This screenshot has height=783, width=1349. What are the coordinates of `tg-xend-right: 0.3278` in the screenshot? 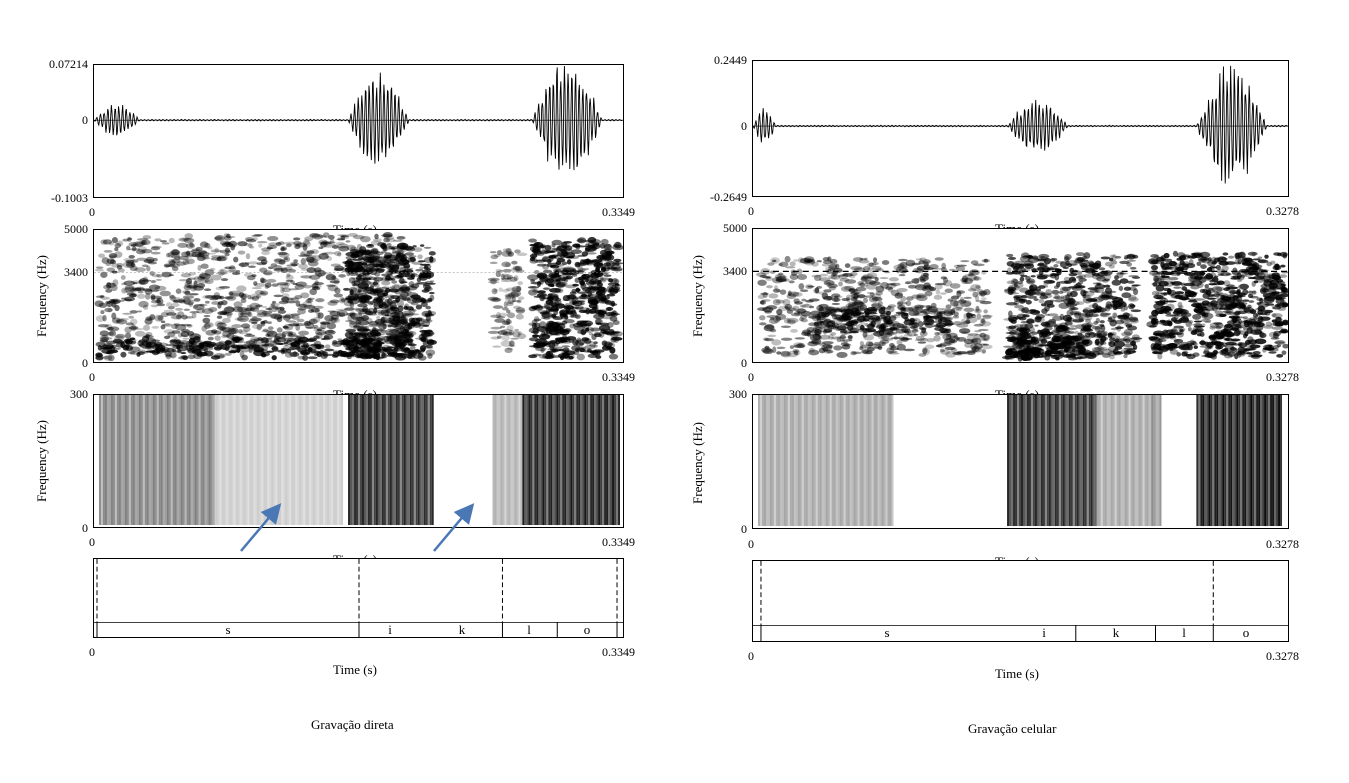 It's located at (1282, 656).